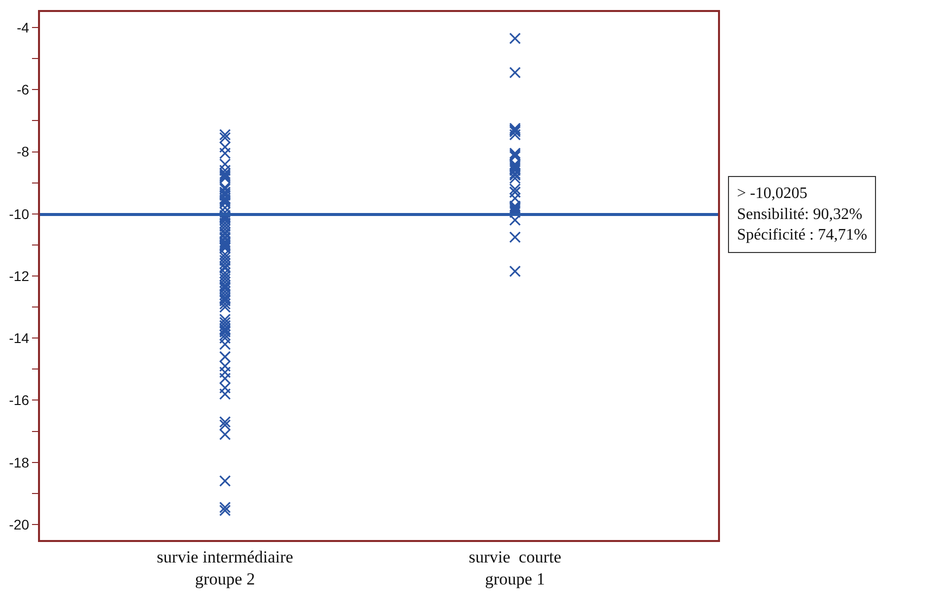  Describe the element at coordinates (23, 152) in the screenshot. I see `y-tick-label: -8` at that location.